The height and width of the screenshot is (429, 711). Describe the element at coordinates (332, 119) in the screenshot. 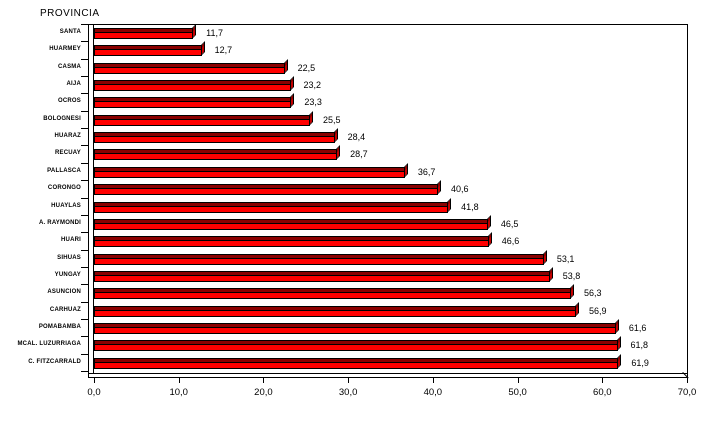

I see `value-label: 25,5` at that location.